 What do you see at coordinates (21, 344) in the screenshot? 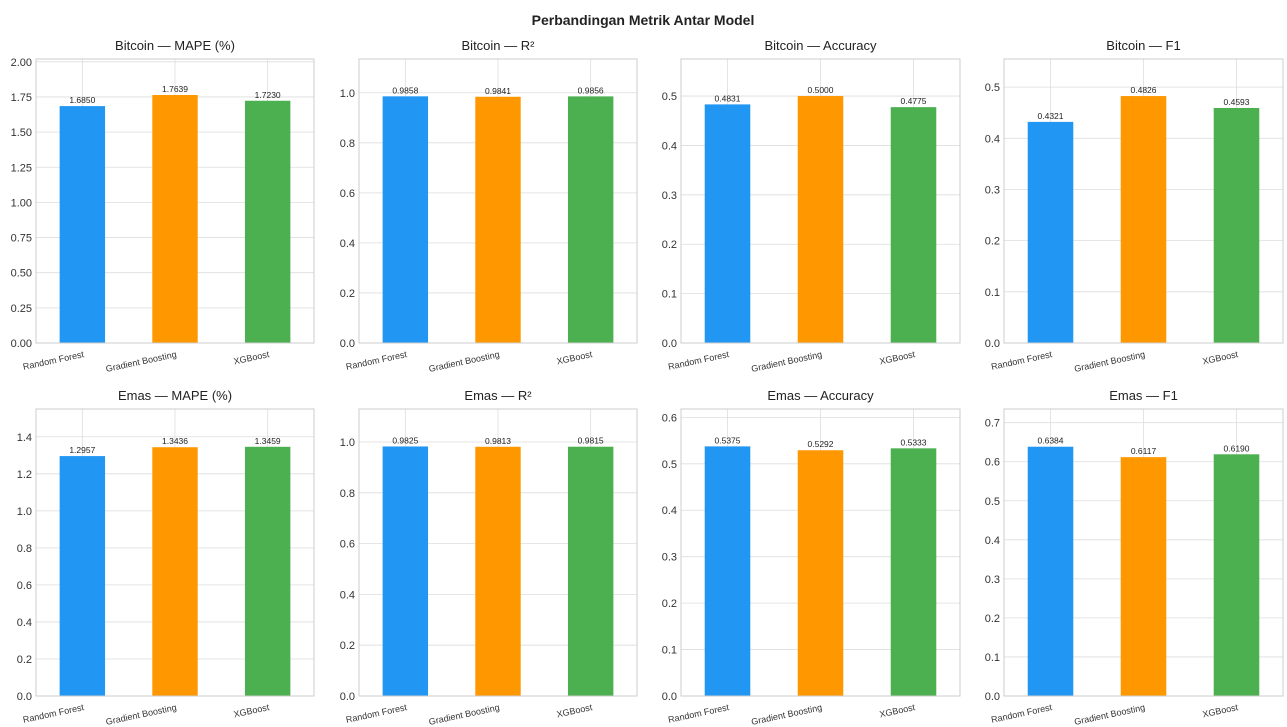
I see `y-tick-label: 0.00` at bounding box center [21, 344].